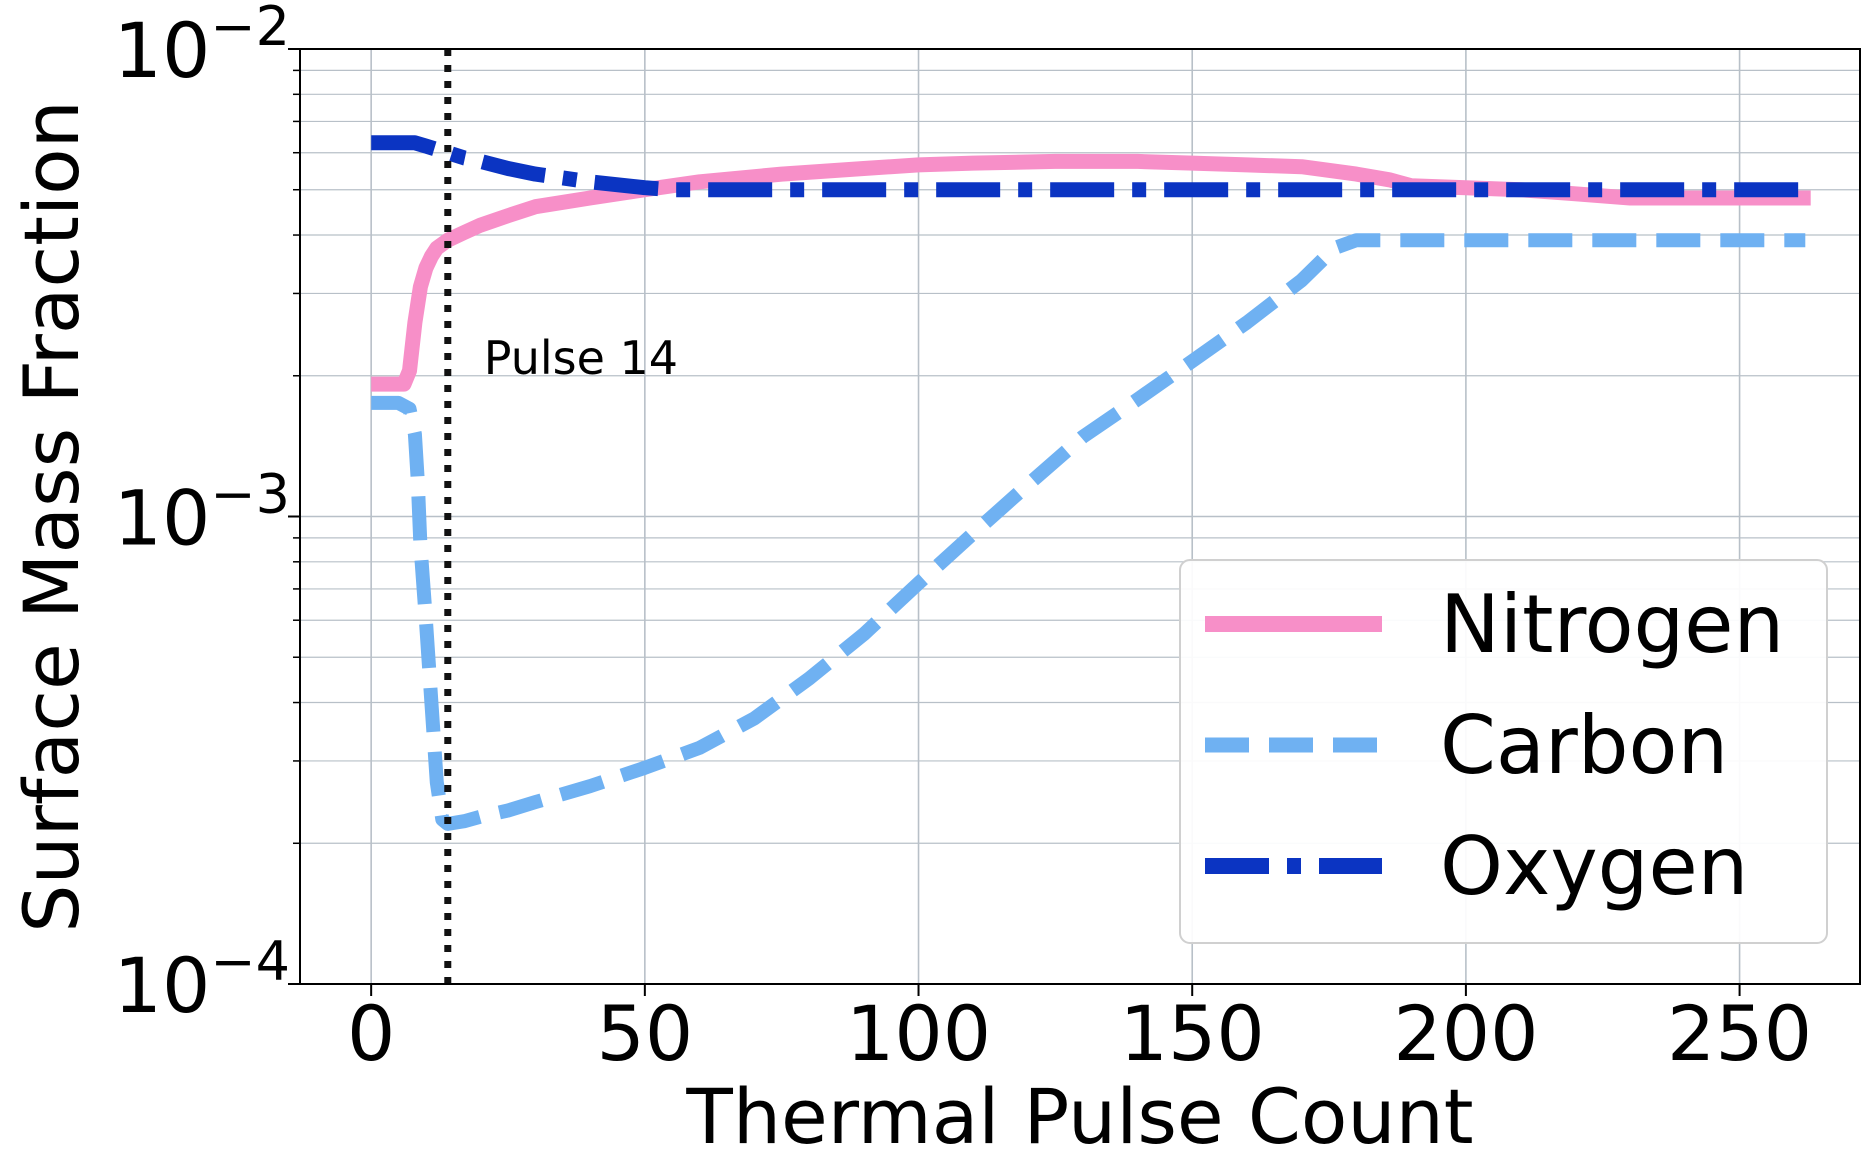 The width and height of the screenshot is (1875, 1172). What do you see at coordinates (1465, 1033) in the screenshot?
I see `x-tick-label: 200` at bounding box center [1465, 1033].